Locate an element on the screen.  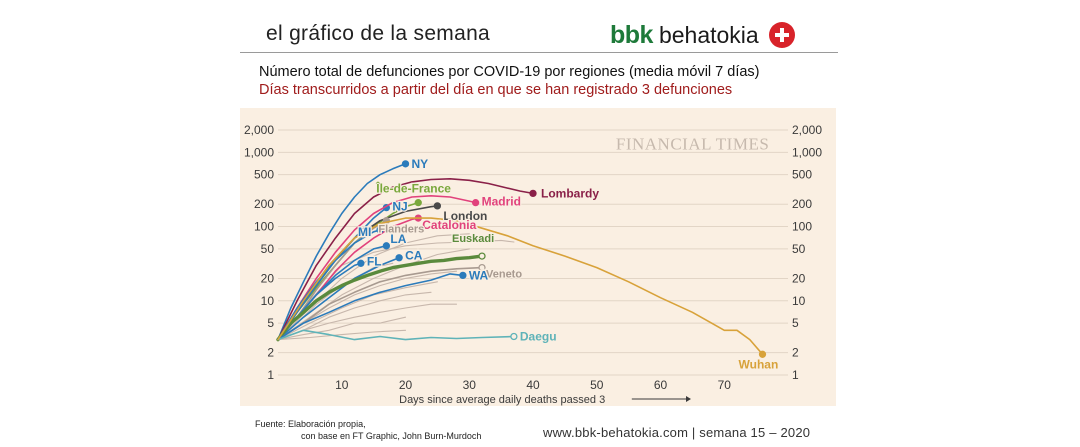
series-end-marker-veneto is located at coordinates (482, 267).